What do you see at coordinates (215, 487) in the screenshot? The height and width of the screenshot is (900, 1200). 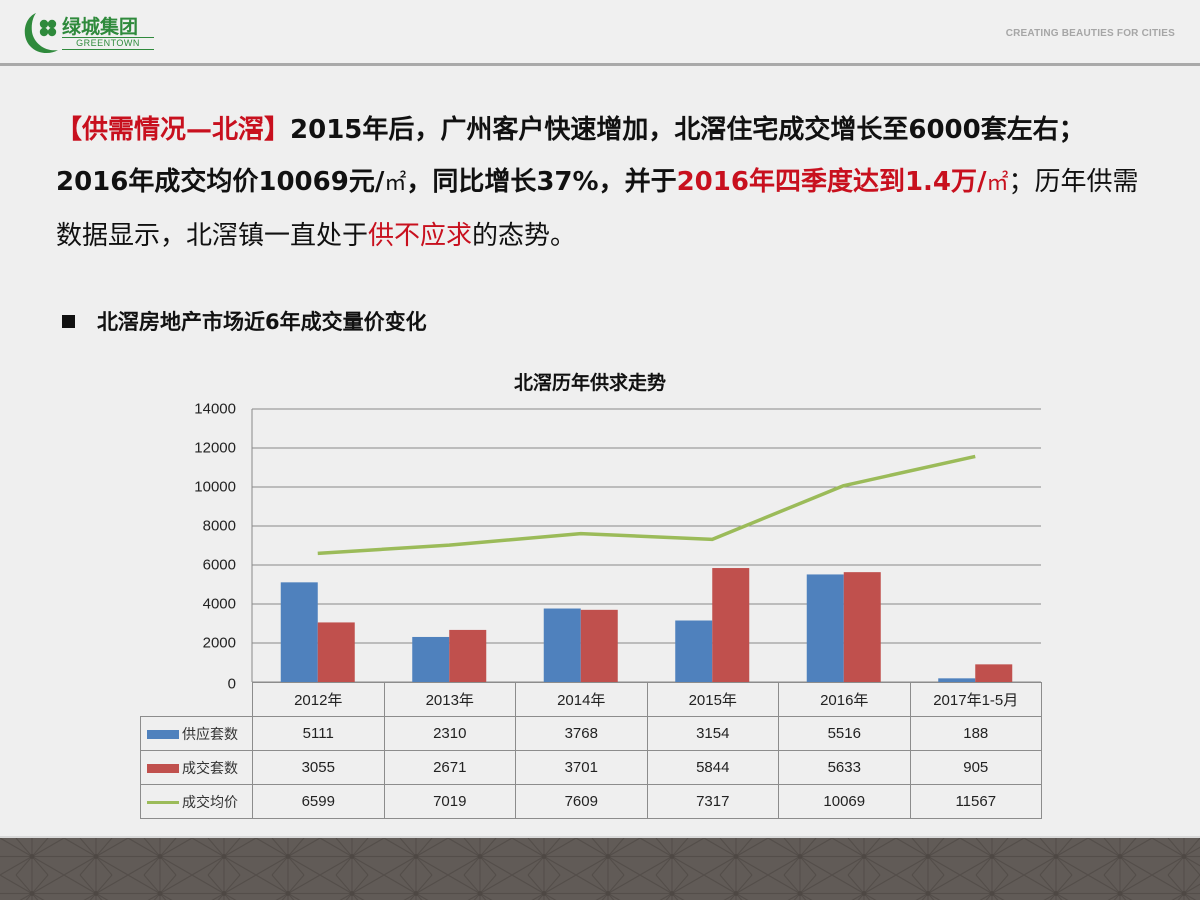 I see `y-tick-label: 10000` at bounding box center [215, 487].